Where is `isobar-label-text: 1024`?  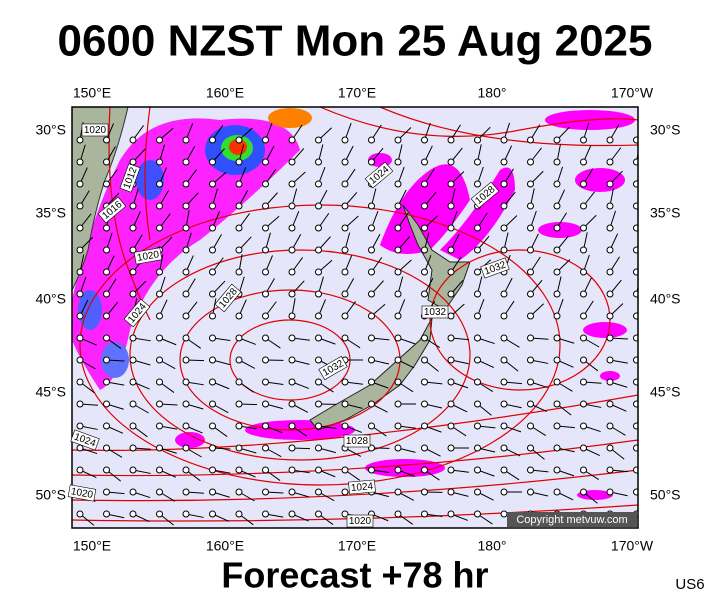
isobar-label-text: 1024 is located at coordinates (362, 487).